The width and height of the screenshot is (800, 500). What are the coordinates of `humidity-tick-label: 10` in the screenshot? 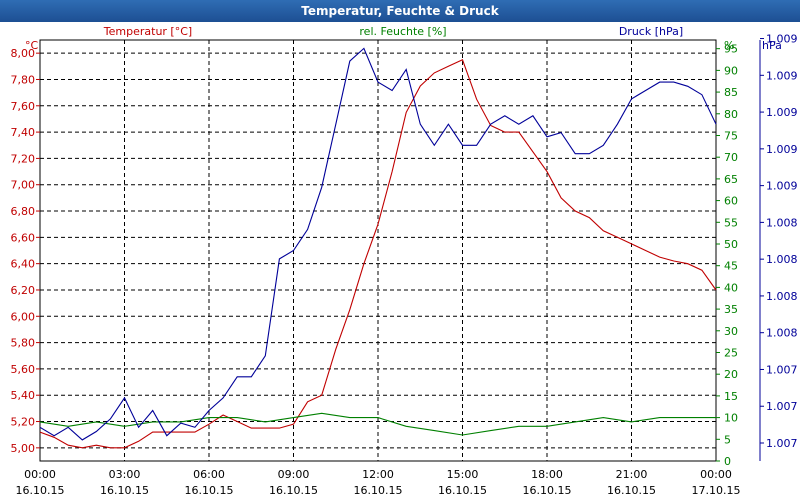 It's located at (731, 418).